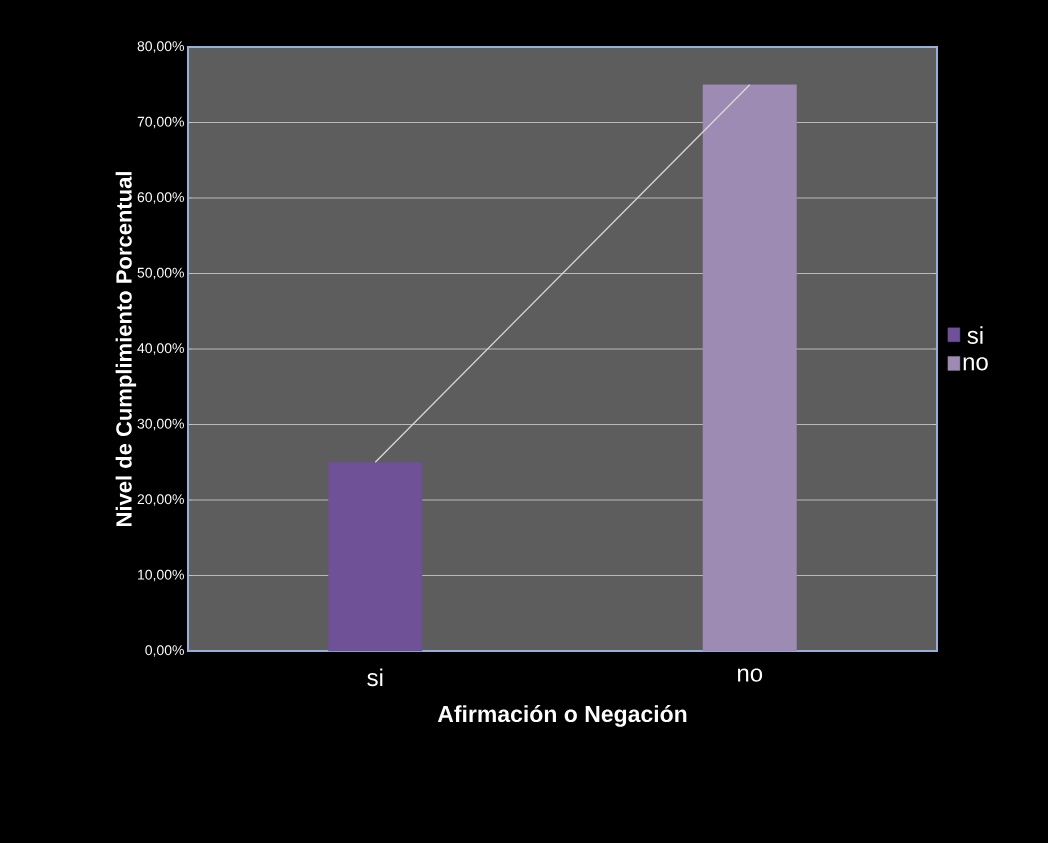 The height and width of the screenshot is (843, 1048). What do you see at coordinates (126, 349) in the screenshot?
I see `y-axis-title: Nivel de Cumplimiento Porcentual` at bounding box center [126, 349].